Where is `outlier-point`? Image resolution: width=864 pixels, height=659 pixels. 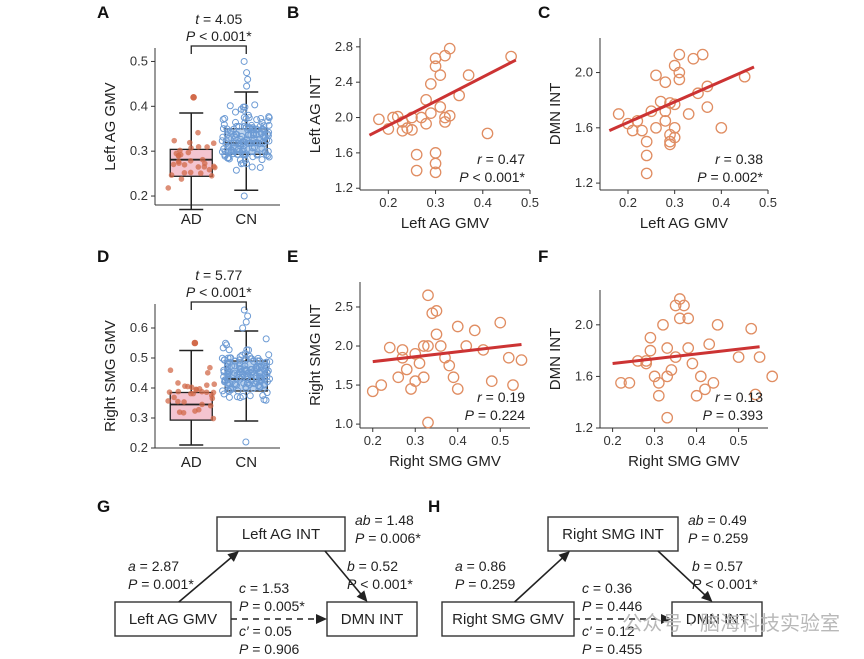 outlier-point is located at coordinates (246, 442).